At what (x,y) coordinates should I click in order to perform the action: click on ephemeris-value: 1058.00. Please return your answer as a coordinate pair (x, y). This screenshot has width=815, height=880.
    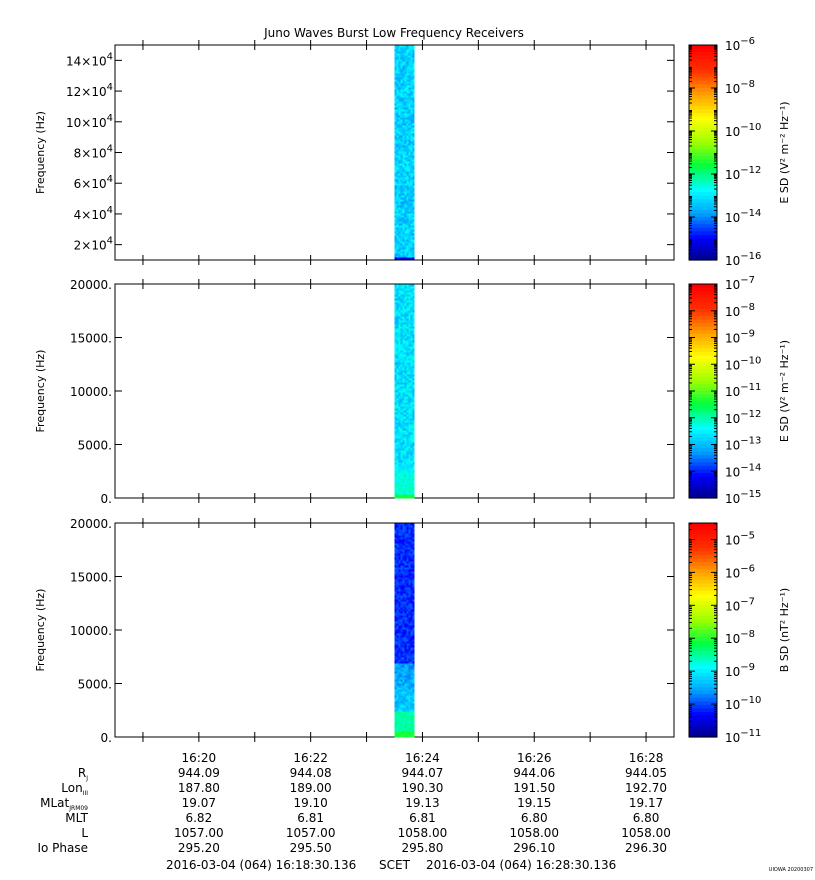
    Looking at the image, I should click on (646, 833).